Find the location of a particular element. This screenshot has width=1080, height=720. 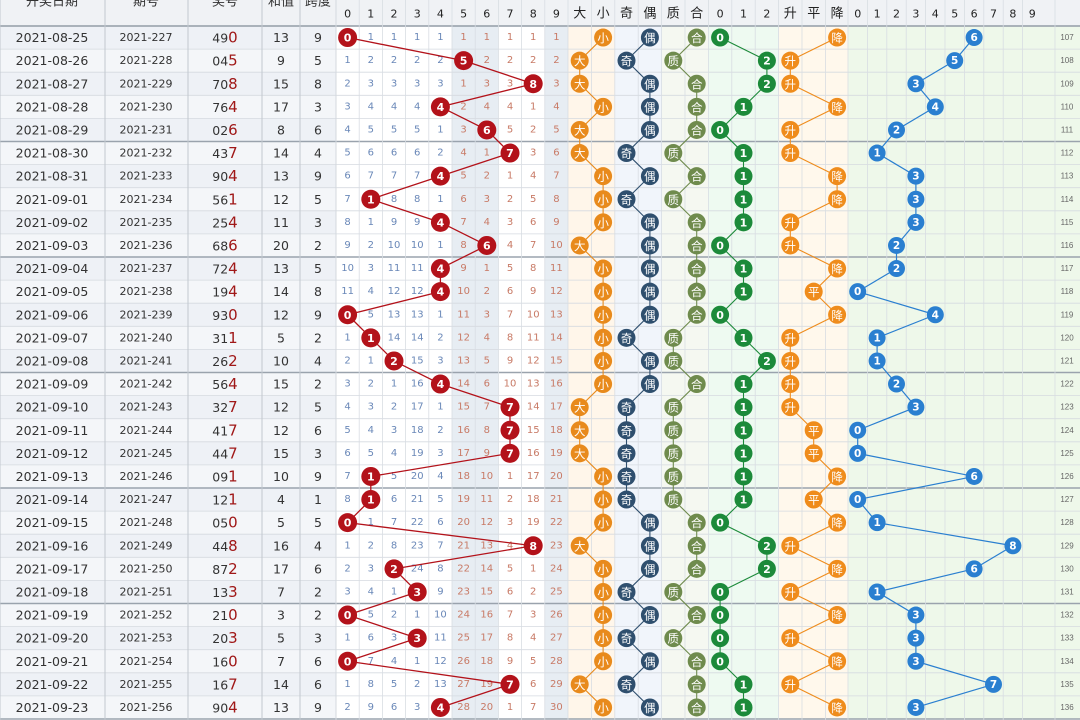

attr-ball: 平 is located at coordinates (813, 291).